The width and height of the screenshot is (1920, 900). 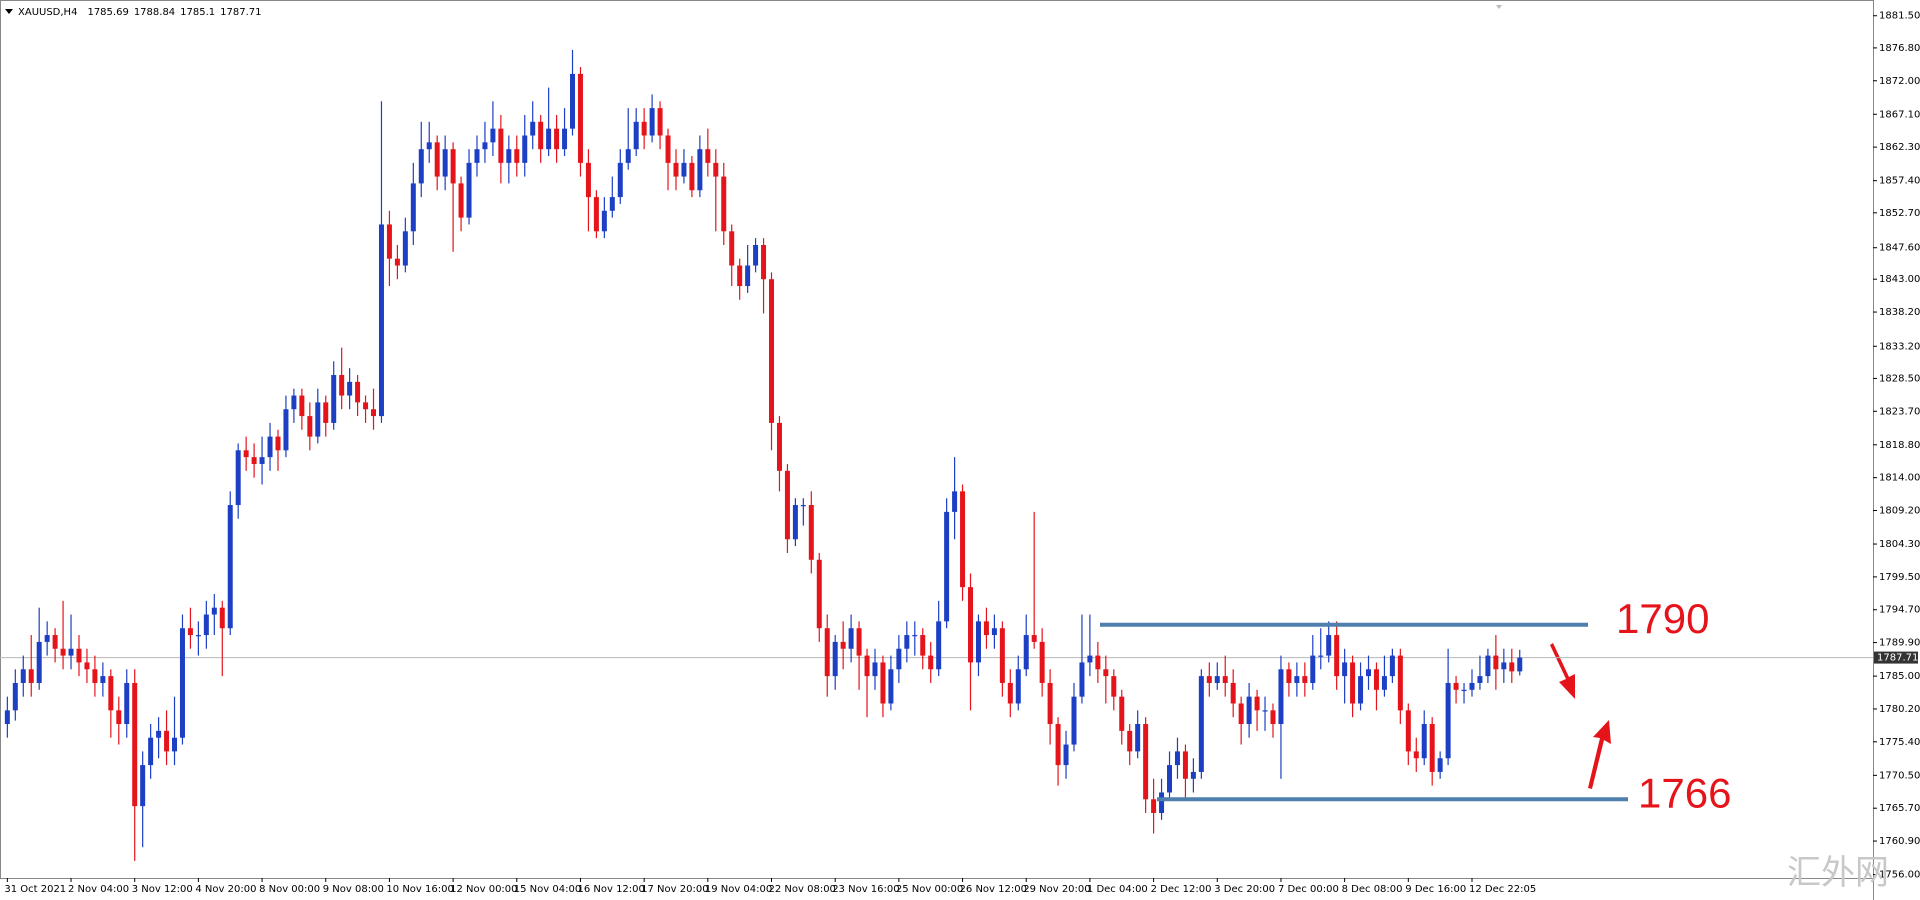 What do you see at coordinates (1899, 841) in the screenshot?
I see `y-tick-label: 1760.90` at bounding box center [1899, 841].